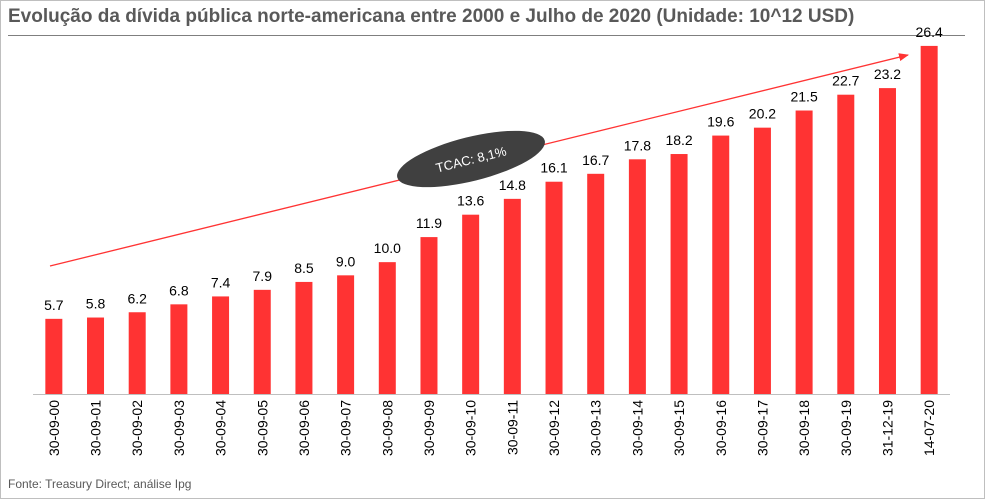 This screenshot has width=985, height=499. Describe the element at coordinates (429, 223) in the screenshot. I see `value-label-30-09-09: 11.9` at that location.